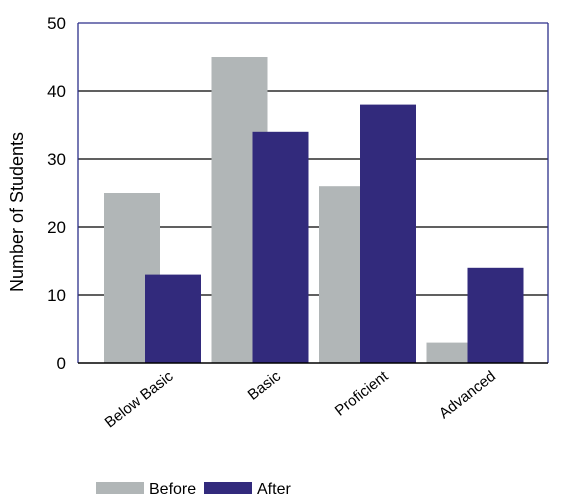 The height and width of the screenshot is (496, 563). I want to click on y-tick-label: 10, so click(56, 295).